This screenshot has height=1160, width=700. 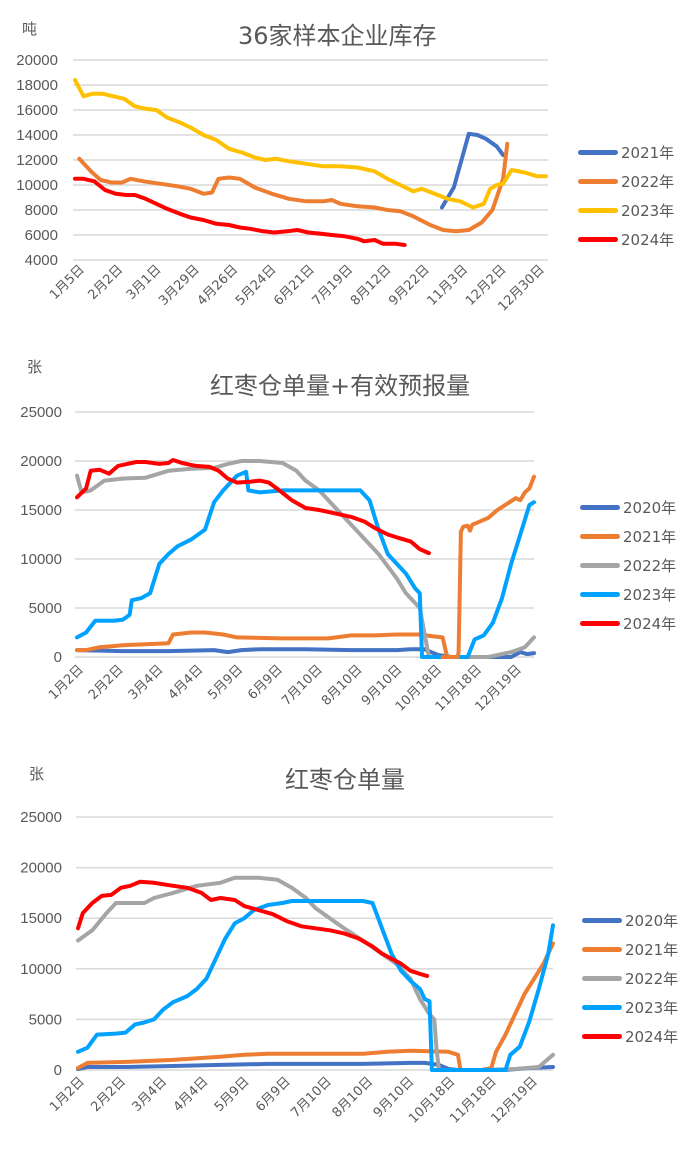 What do you see at coordinates (41, 235) in the screenshot?
I see `y-tick-label: 6000` at bounding box center [41, 235].